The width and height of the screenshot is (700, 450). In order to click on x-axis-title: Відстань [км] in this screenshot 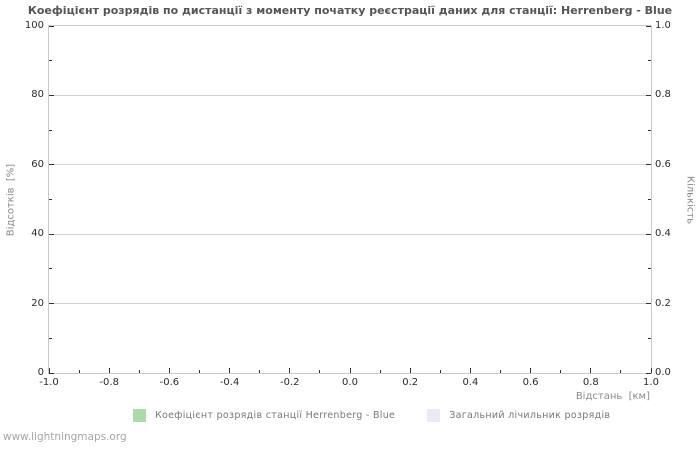, I will do `click(612, 396)`.